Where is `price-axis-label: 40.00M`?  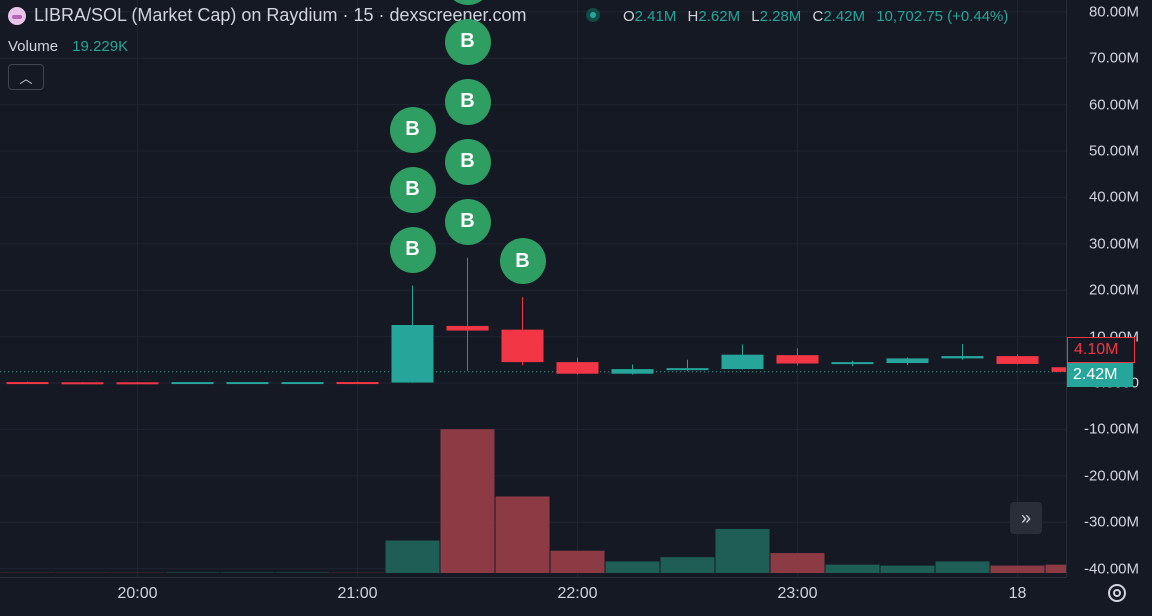
price-axis-label: 40.00M is located at coordinates (1114, 197).